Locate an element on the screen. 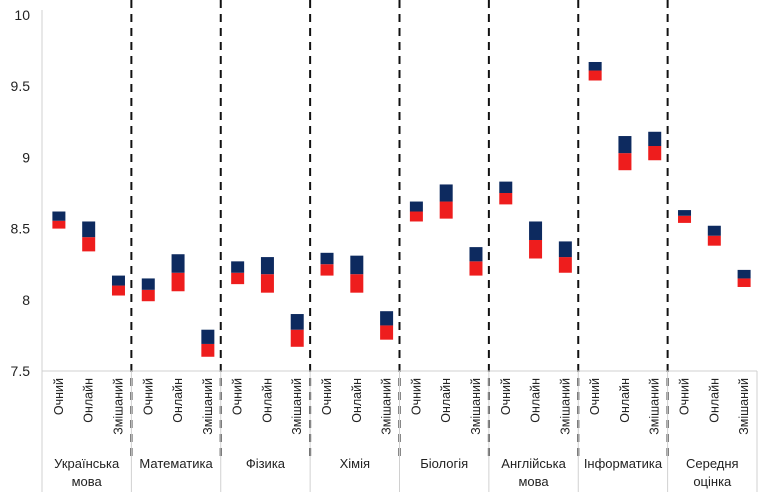 The width and height of the screenshot is (771, 502). group-label: Хімія is located at coordinates (355, 463).